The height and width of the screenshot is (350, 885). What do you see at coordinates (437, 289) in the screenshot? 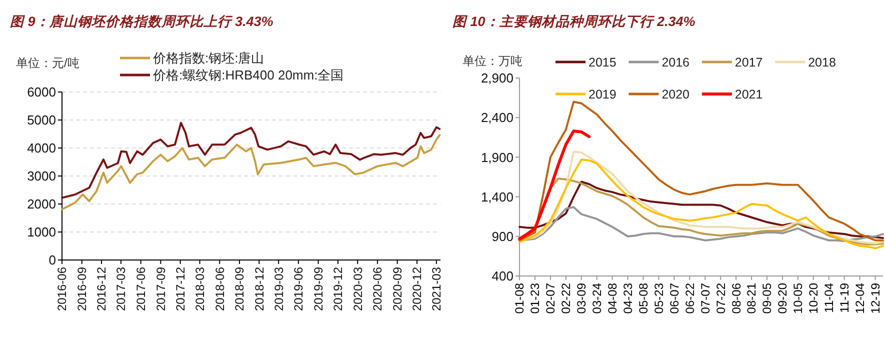
I see `x-tick-label: 2021-03` at bounding box center [437, 289].